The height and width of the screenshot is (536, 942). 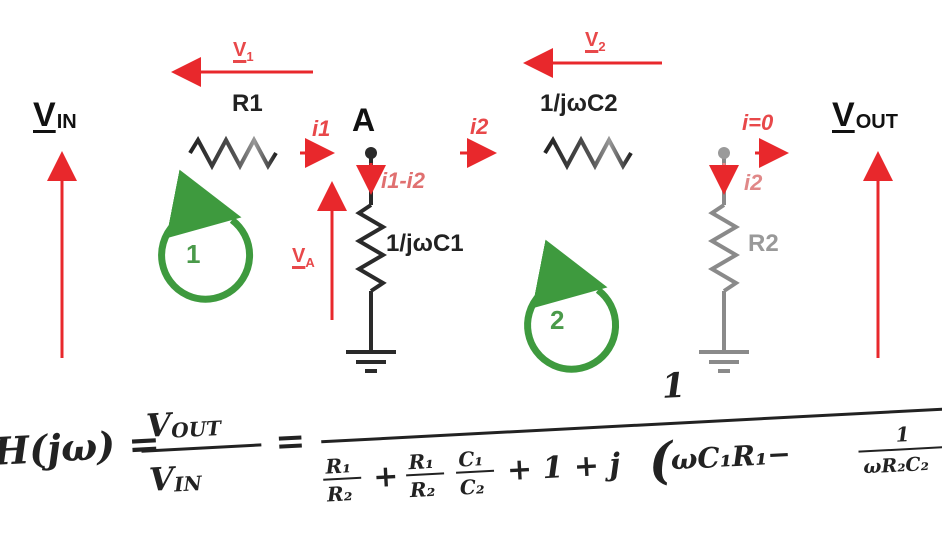 What do you see at coordinates (371, 153) in the screenshot?
I see `node-a-dot` at bounding box center [371, 153].